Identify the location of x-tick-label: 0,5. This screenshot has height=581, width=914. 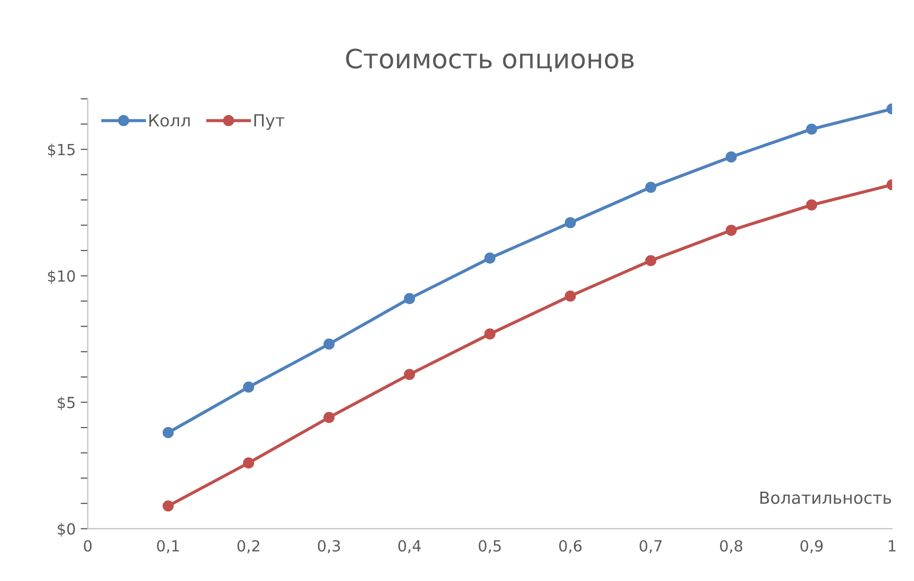
(489, 547).